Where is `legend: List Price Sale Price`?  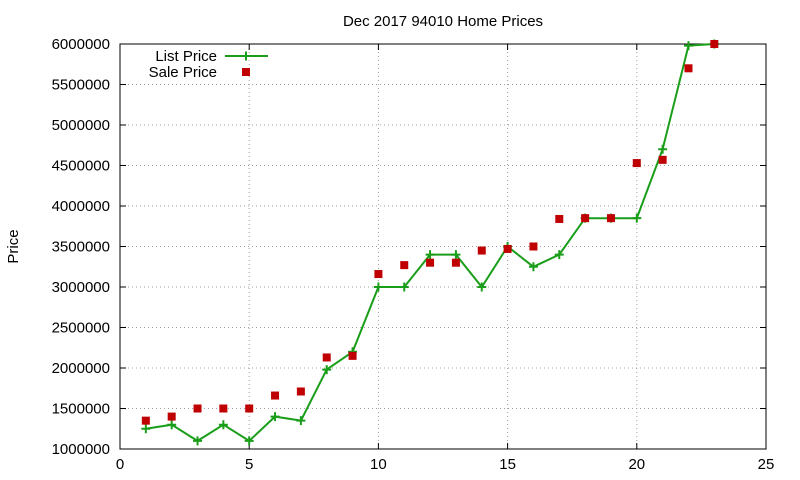
legend: List Price Sale Price is located at coordinates (208, 64).